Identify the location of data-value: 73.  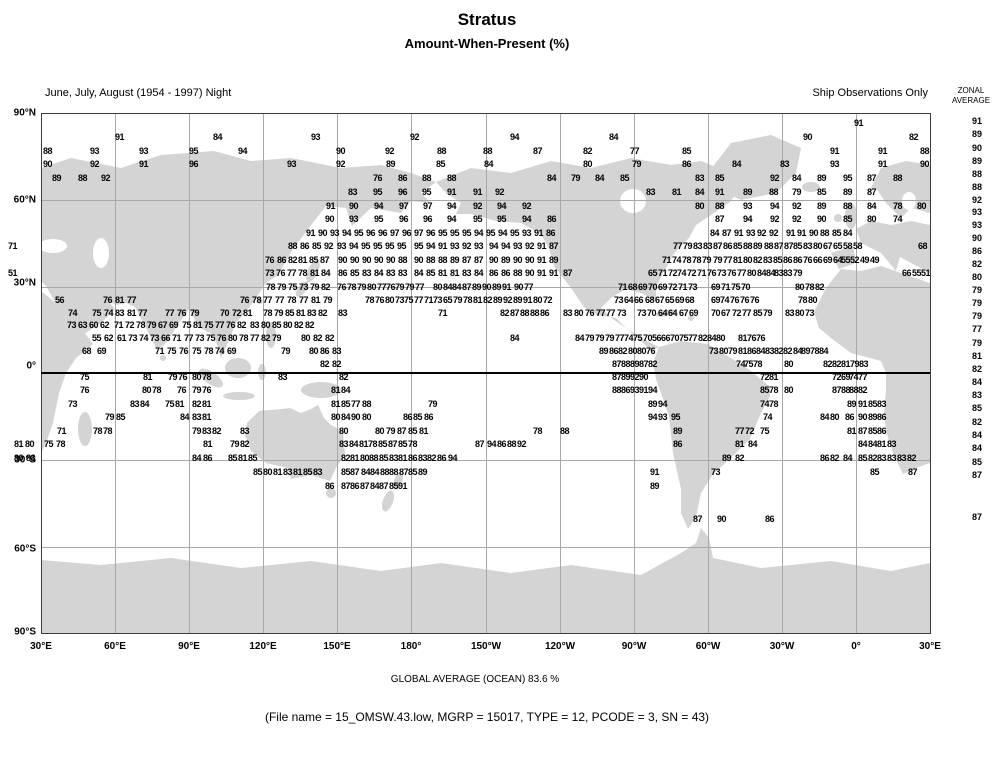
(716, 472).